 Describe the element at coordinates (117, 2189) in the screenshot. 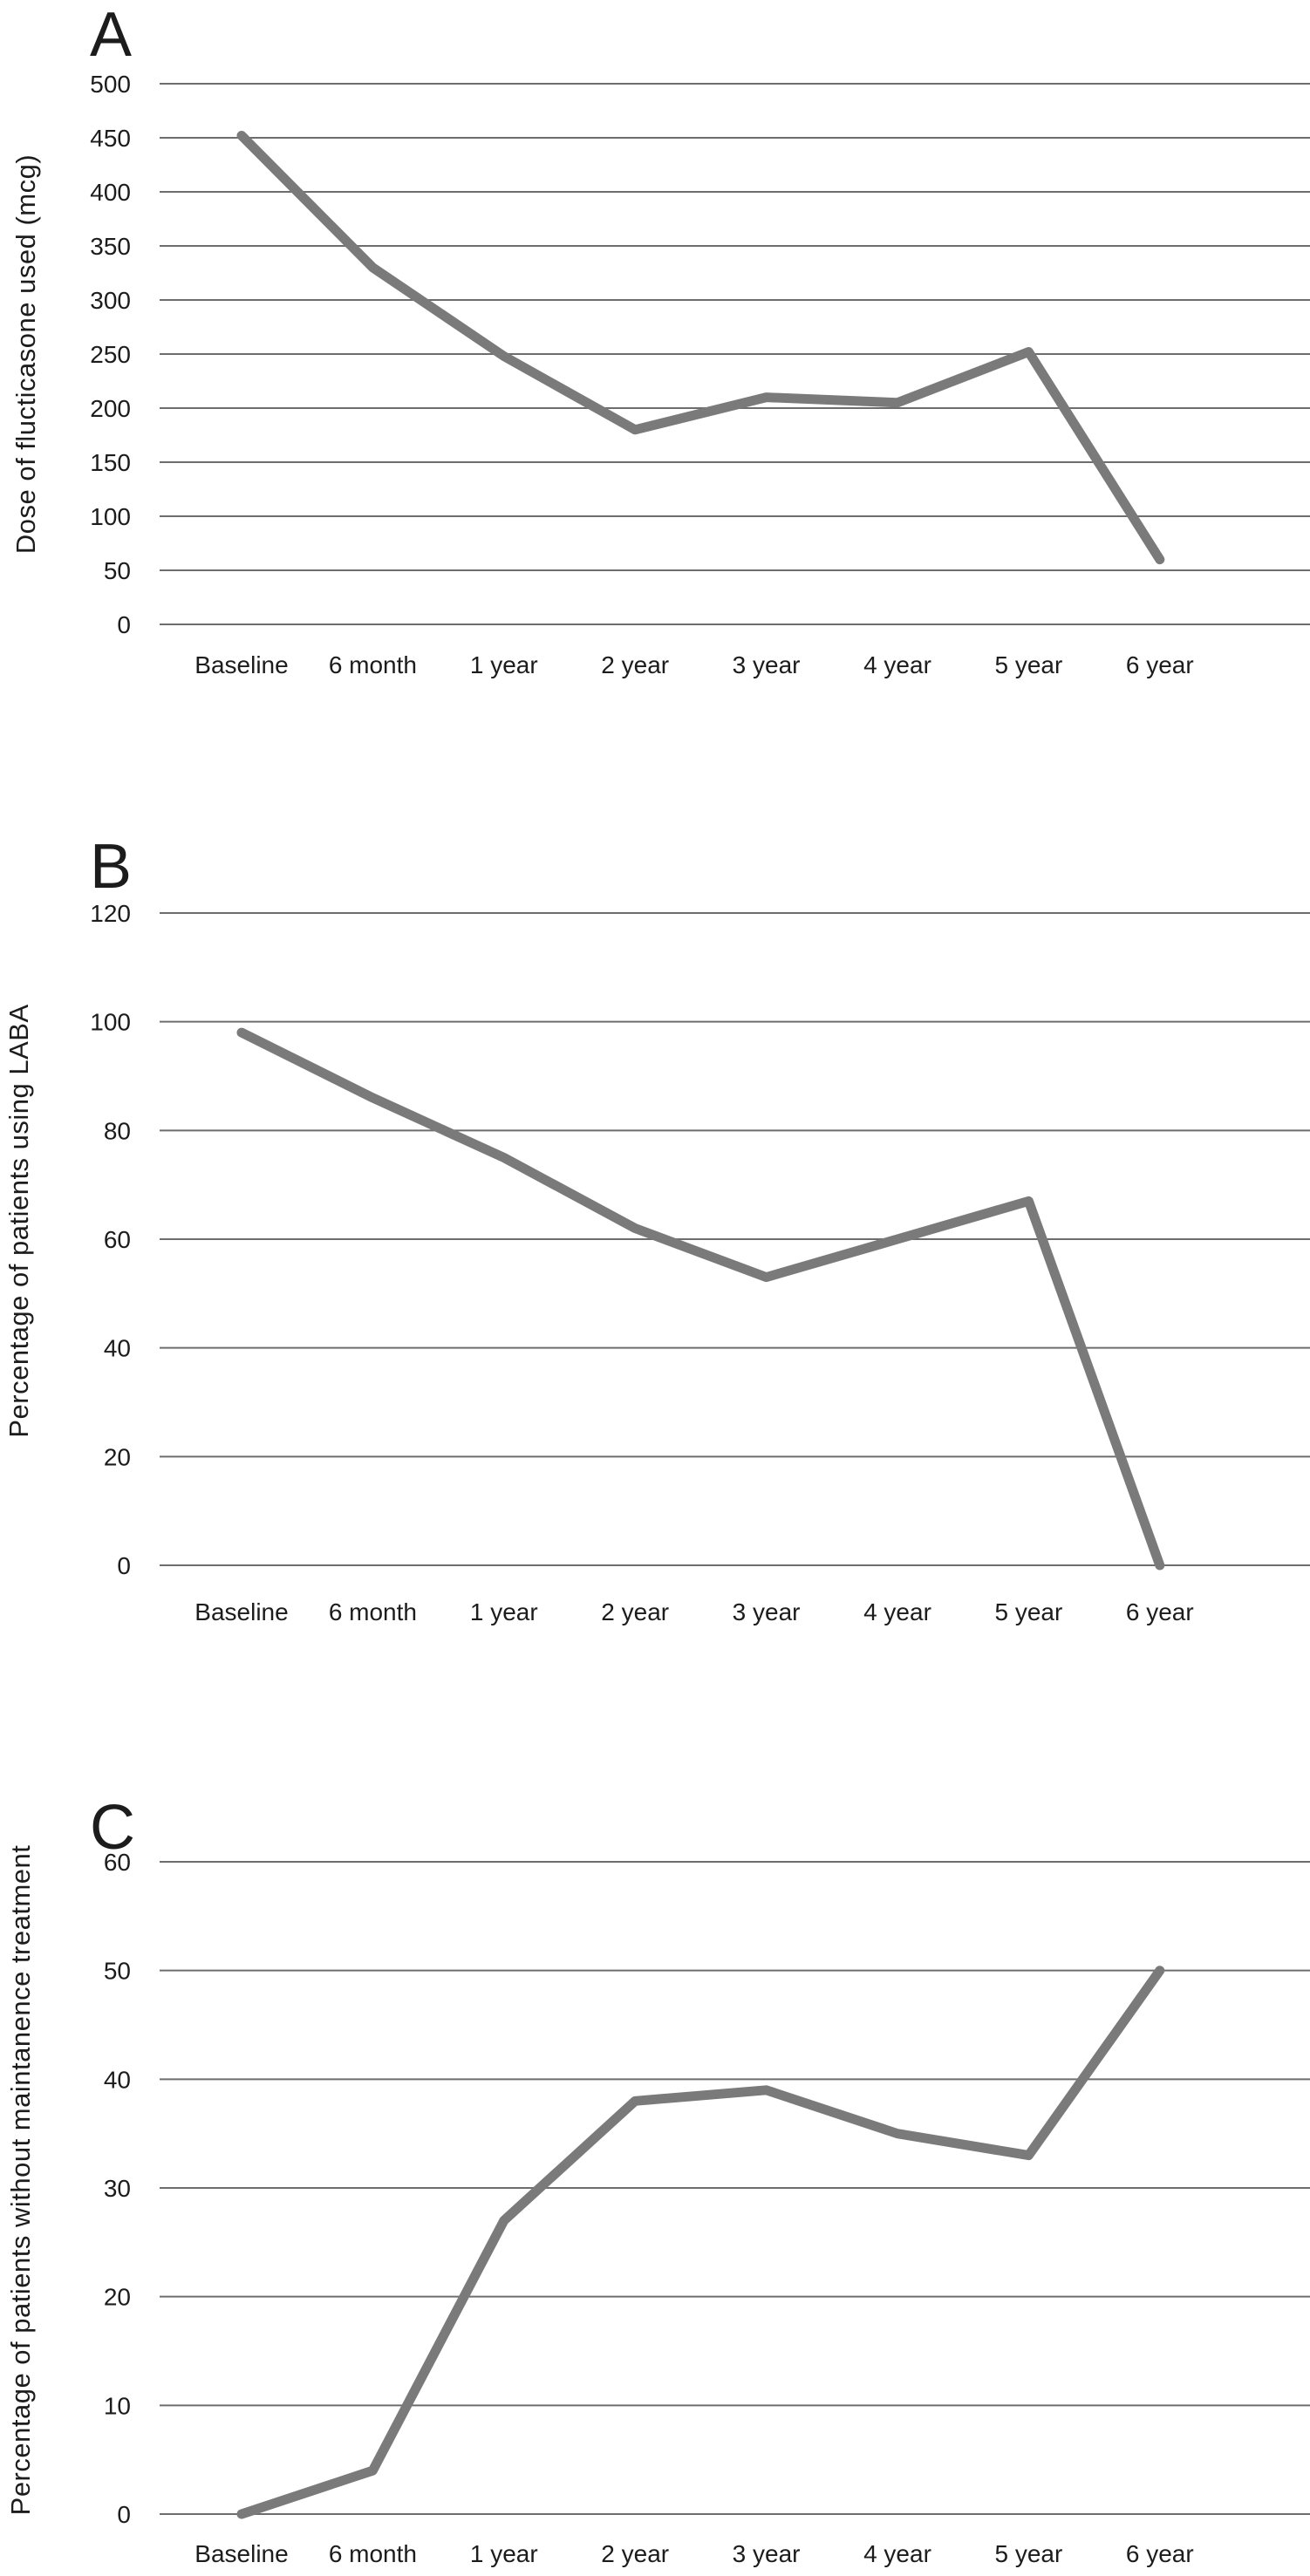

I see `y-tick-label: 30` at that location.